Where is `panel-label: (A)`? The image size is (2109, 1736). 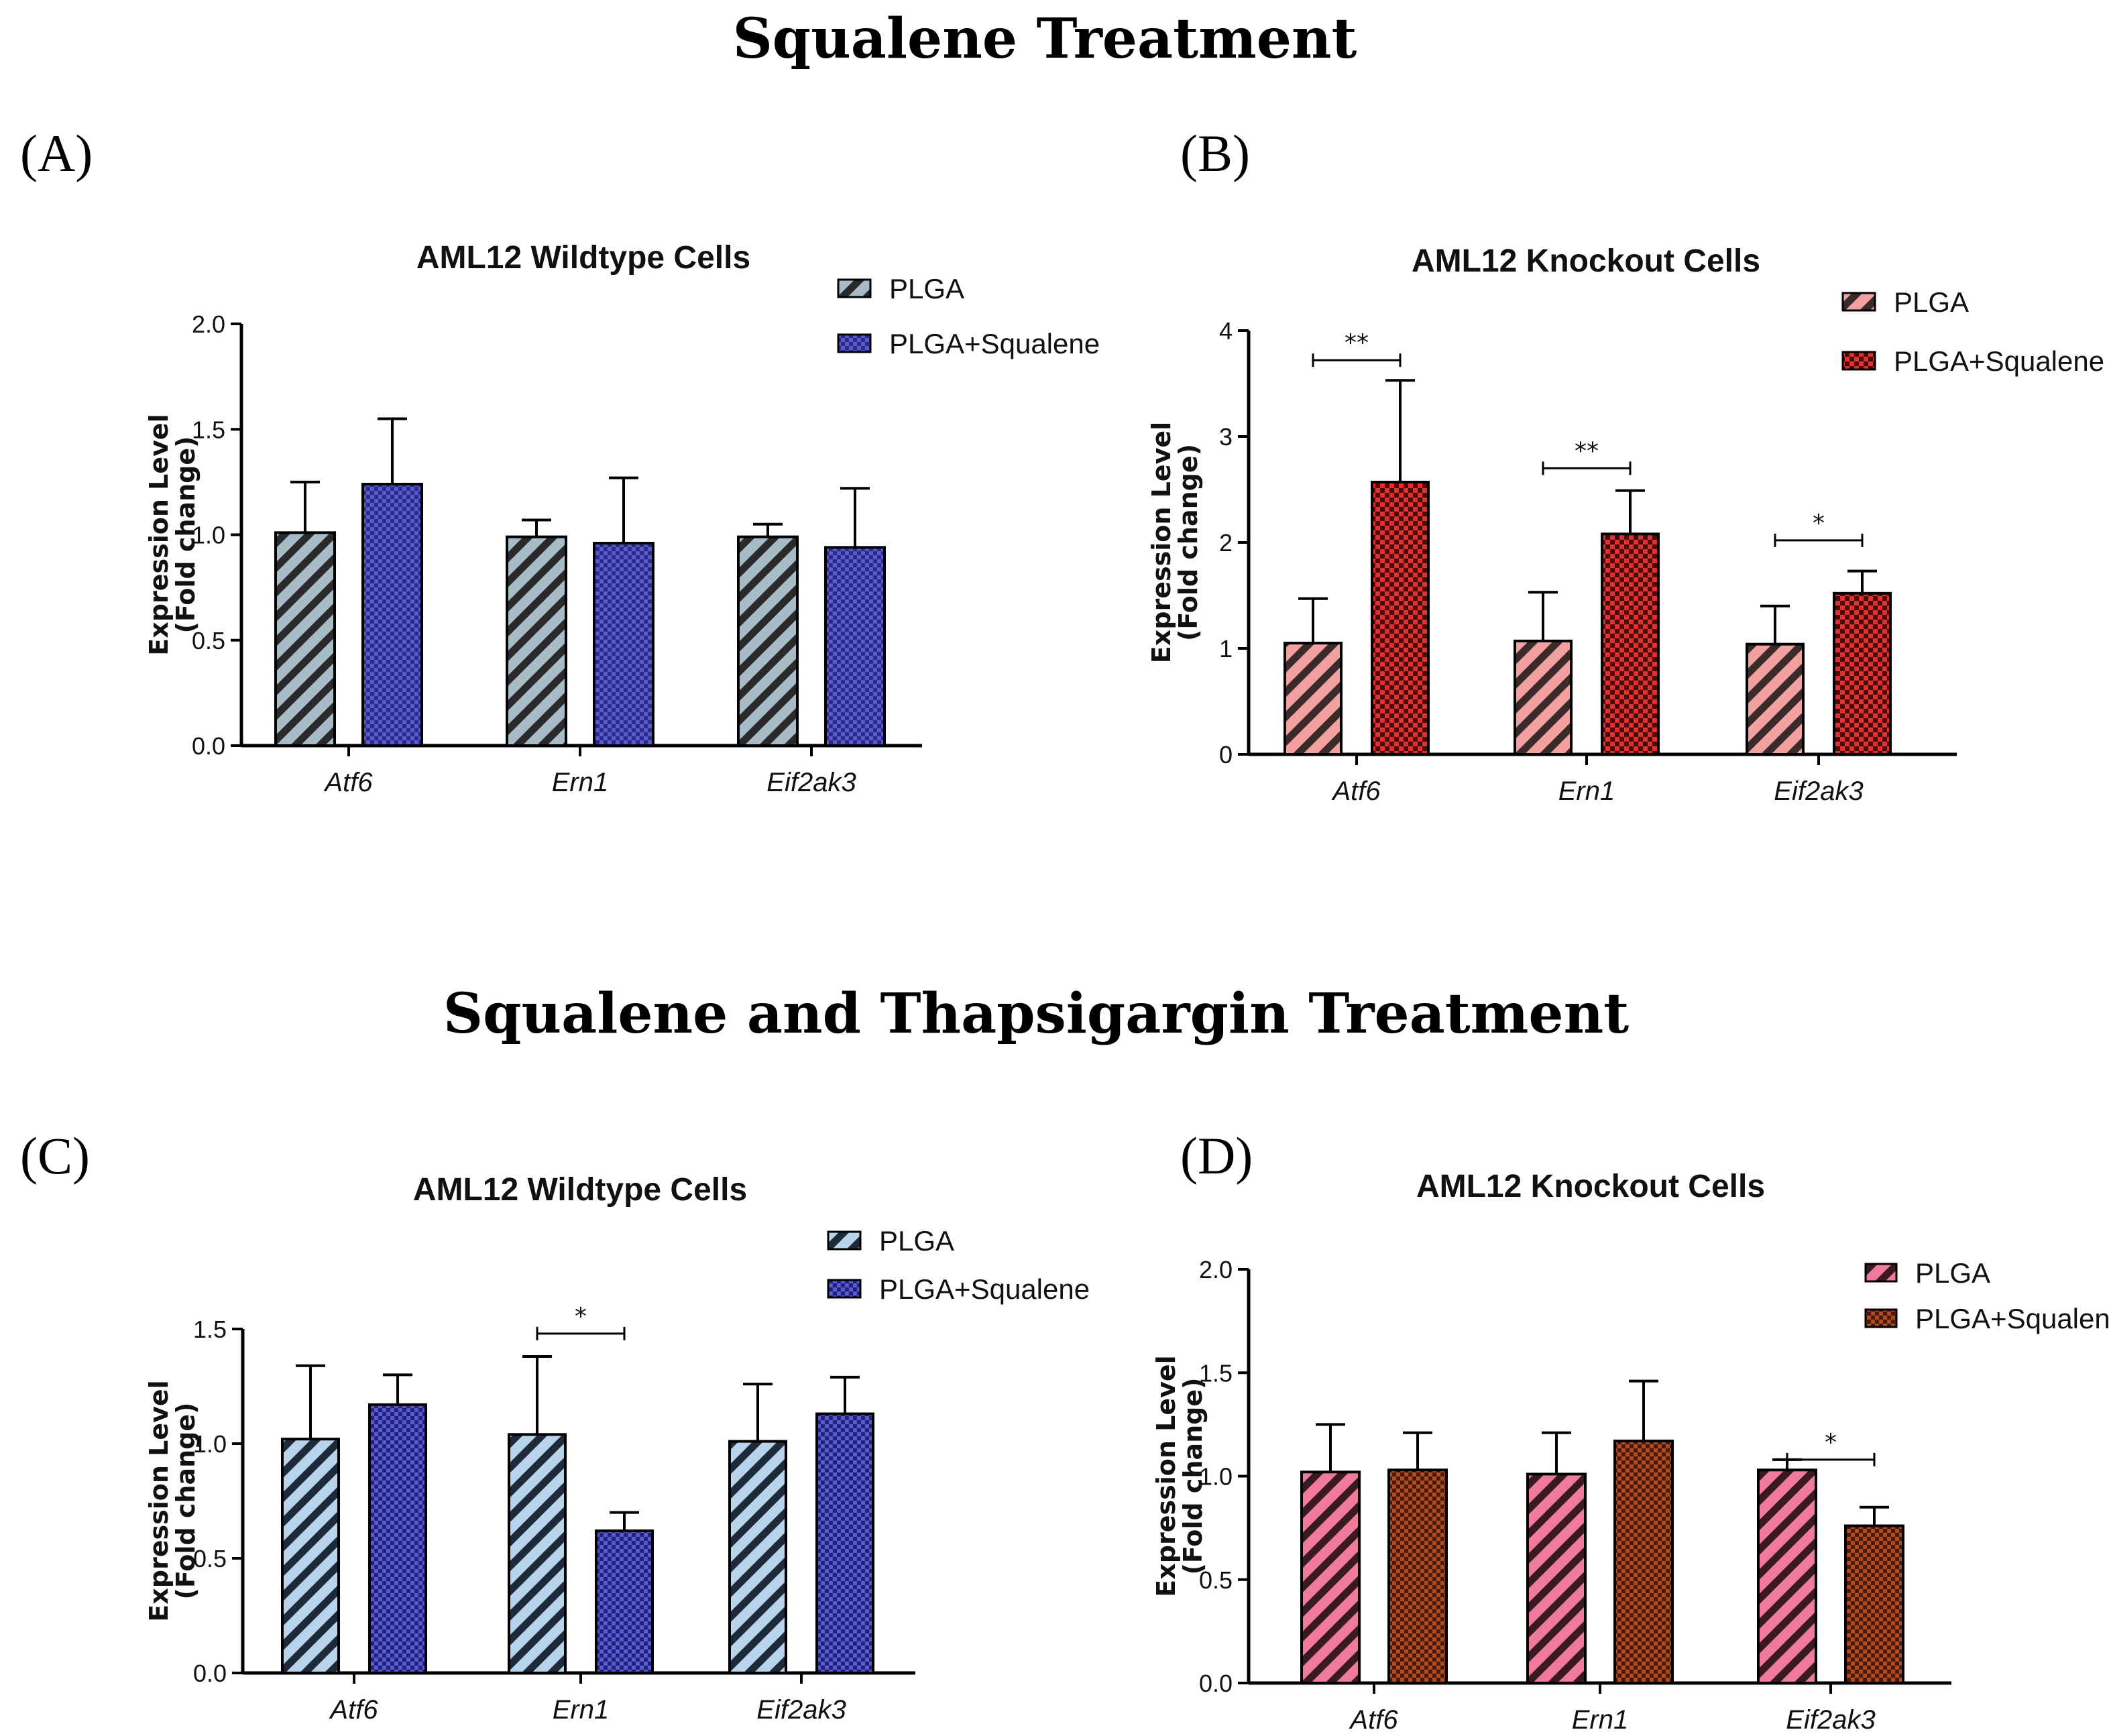
panel-label: (A) is located at coordinates (56, 153).